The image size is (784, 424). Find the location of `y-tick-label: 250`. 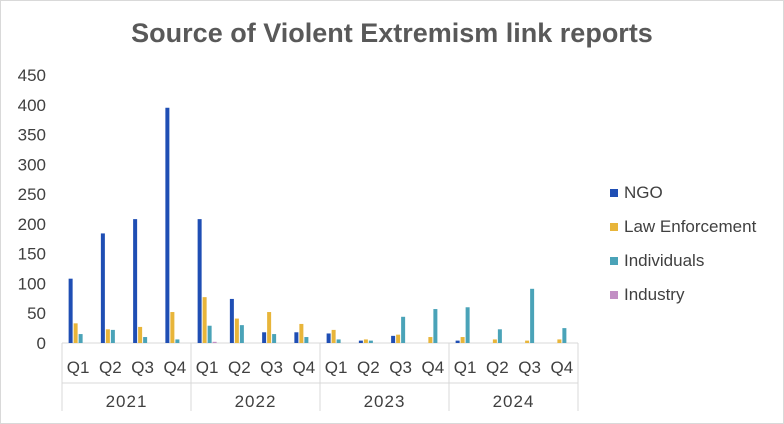

y-tick-label: 250 is located at coordinates (32, 194).